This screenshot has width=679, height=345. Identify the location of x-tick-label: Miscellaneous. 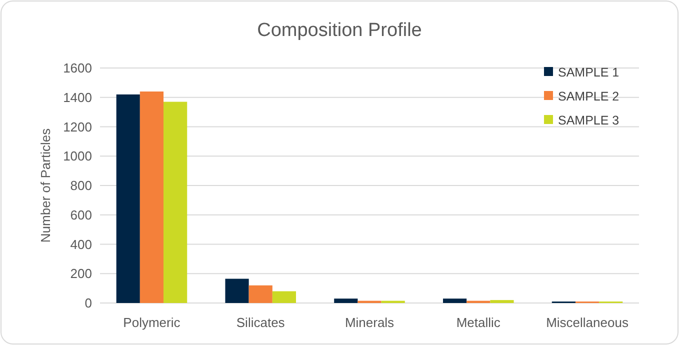
(587, 322).